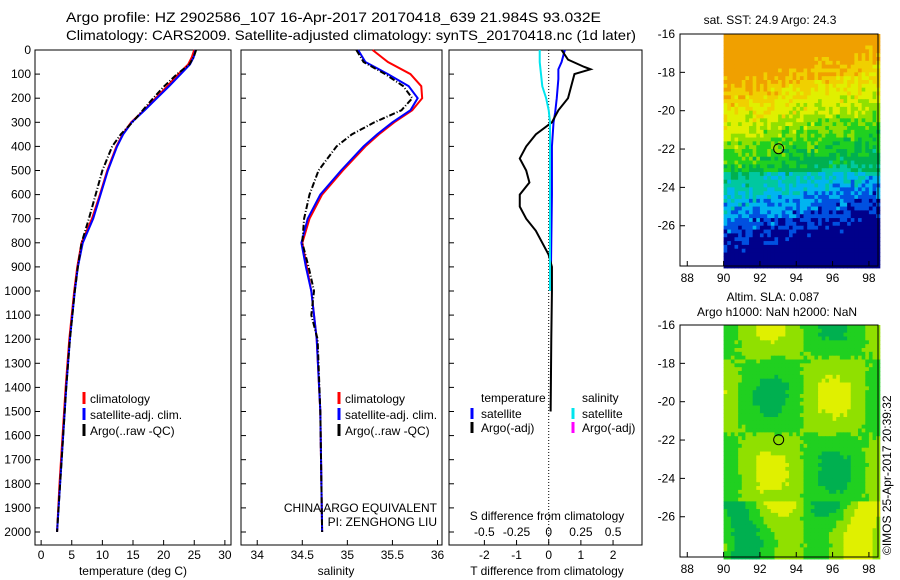 The height and width of the screenshot is (580, 900). I want to click on x-axis-label: salinity, so click(336, 571).